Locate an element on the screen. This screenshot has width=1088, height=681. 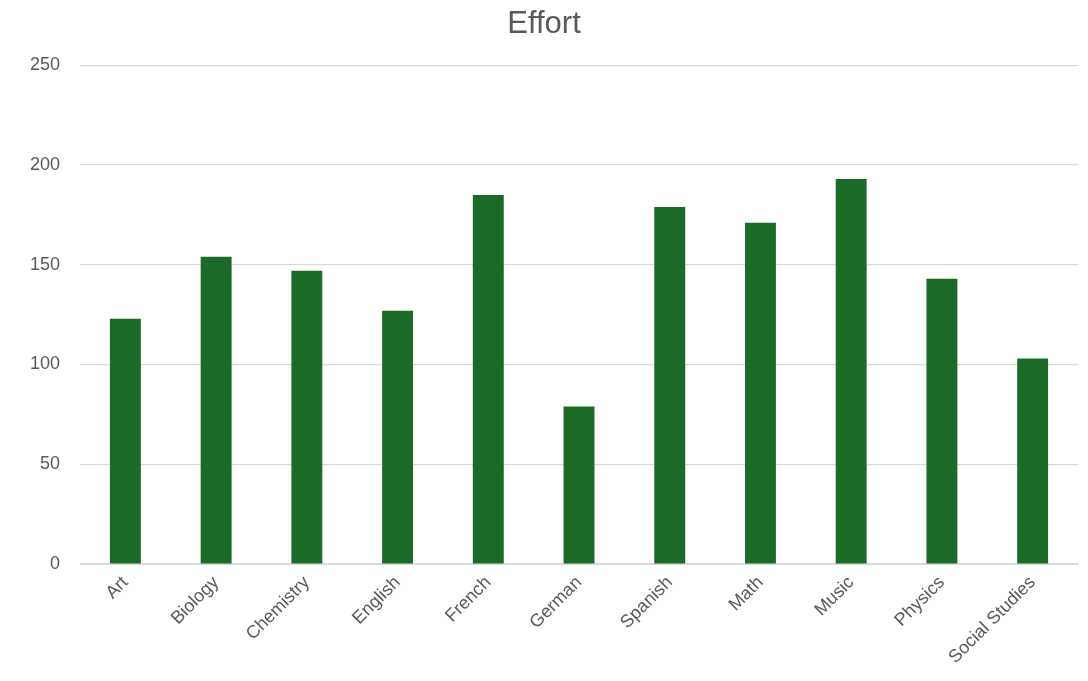
x-tick-label: Art is located at coordinates (116, 587).